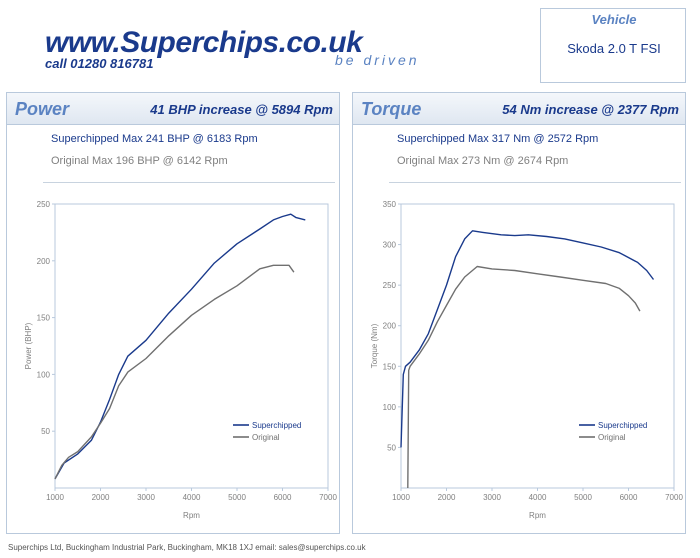 This screenshot has height=558, width=700. What do you see at coordinates (391, 447) in the screenshot?
I see `torque-y-tick-label: 50` at bounding box center [391, 447].